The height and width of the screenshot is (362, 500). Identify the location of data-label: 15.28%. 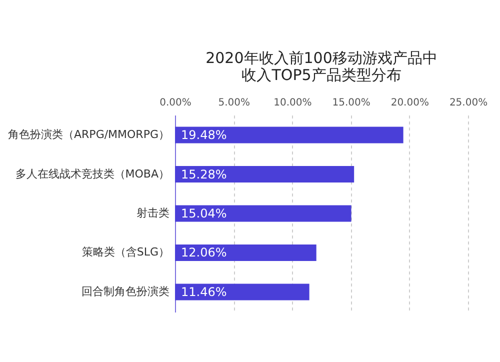
(204, 174).